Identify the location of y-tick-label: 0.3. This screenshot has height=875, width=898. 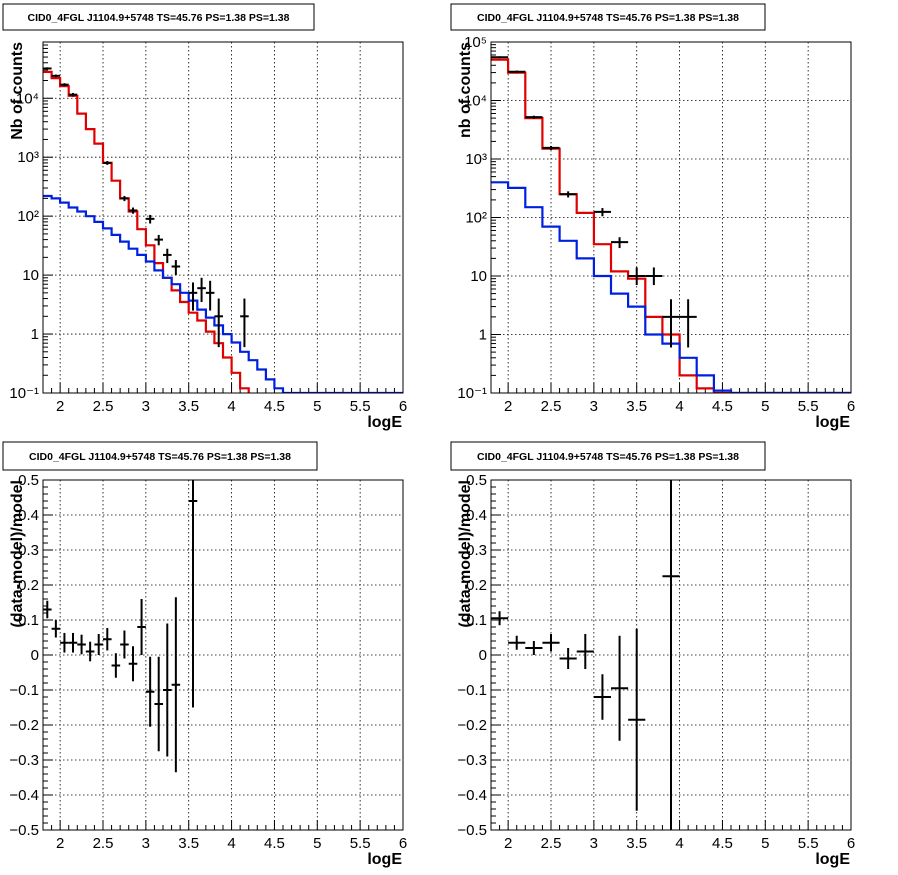
(476, 550).